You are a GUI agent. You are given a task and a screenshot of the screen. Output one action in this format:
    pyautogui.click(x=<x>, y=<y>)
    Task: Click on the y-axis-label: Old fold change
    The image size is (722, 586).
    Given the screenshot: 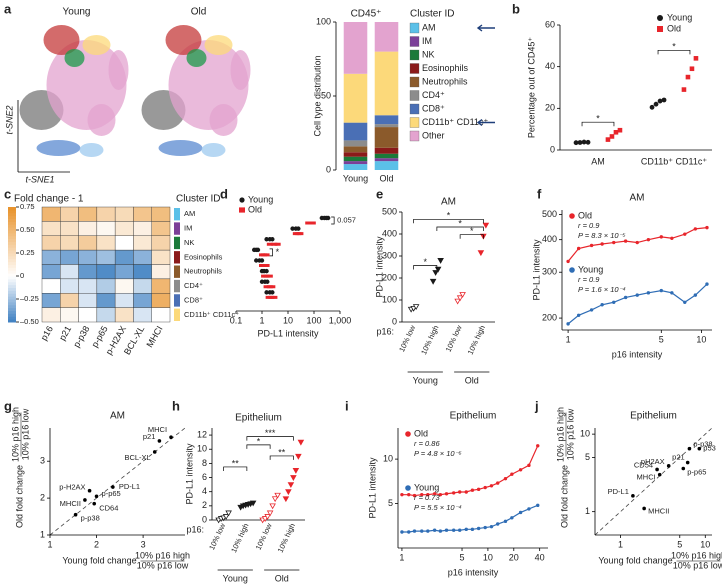 What is the action you would take?
    pyautogui.click(x=19, y=496)
    